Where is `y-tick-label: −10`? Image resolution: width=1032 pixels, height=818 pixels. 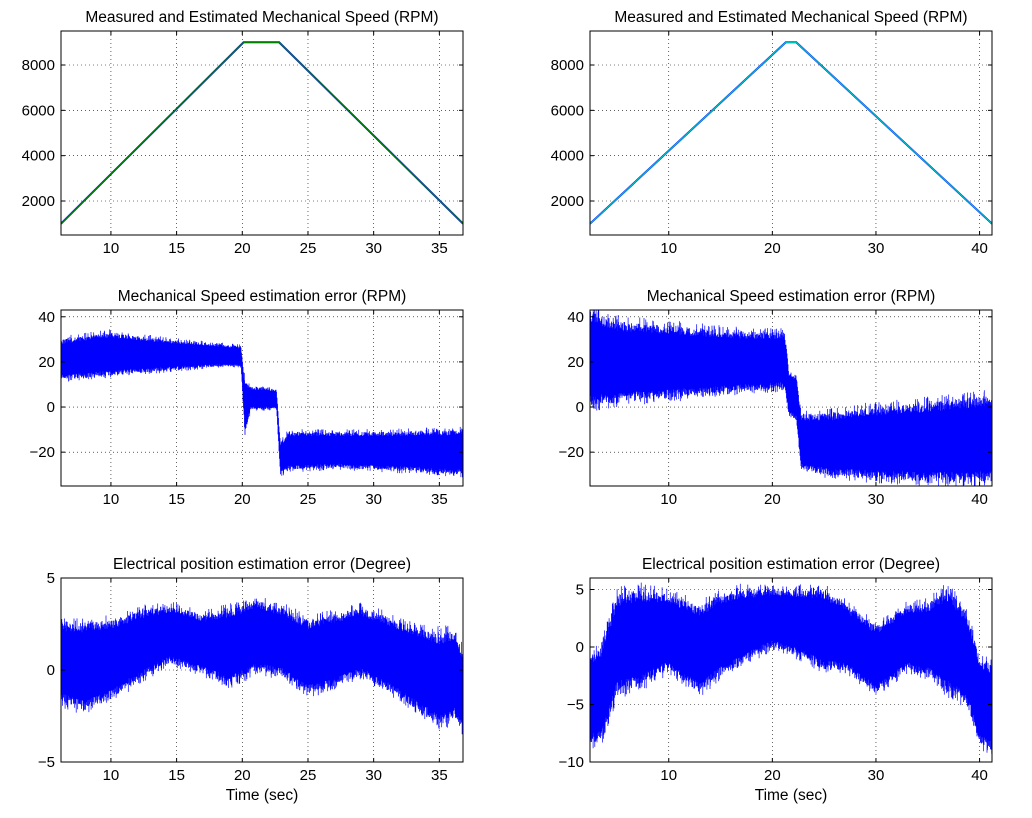 y-tick-label: −10 is located at coordinates (571, 762).